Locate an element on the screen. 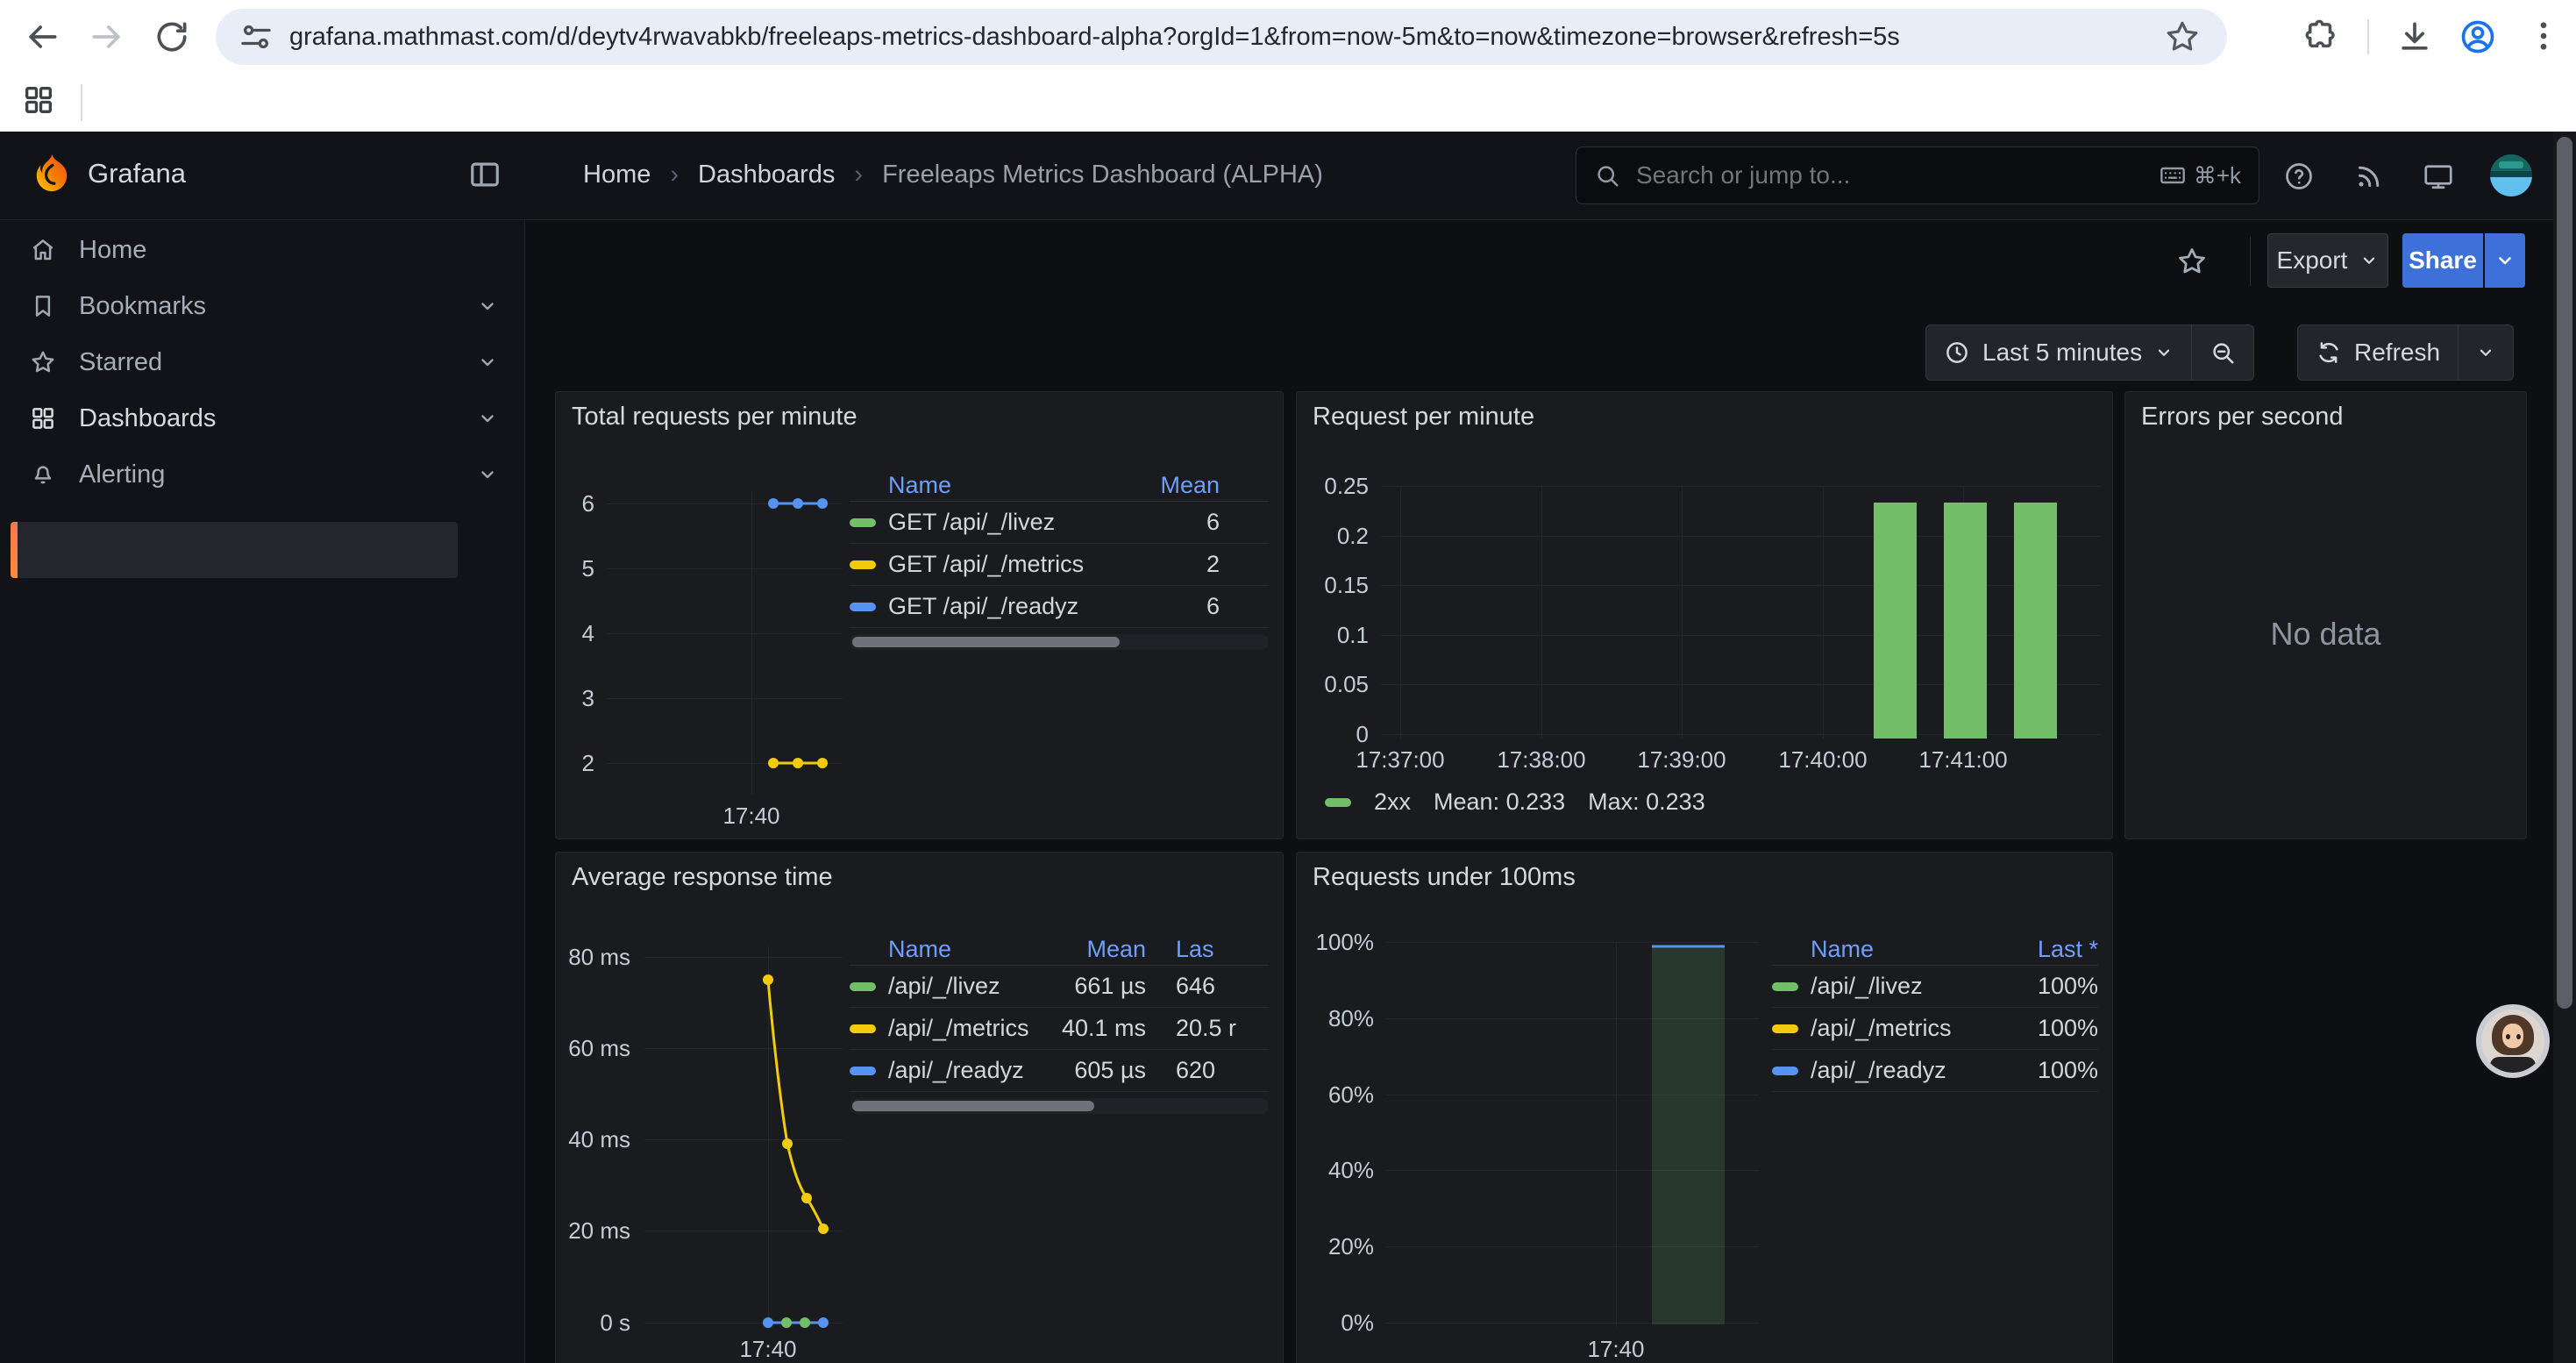 This screenshot has height=1363, width=2576. zoom-out-button is located at coordinates (2222, 352).